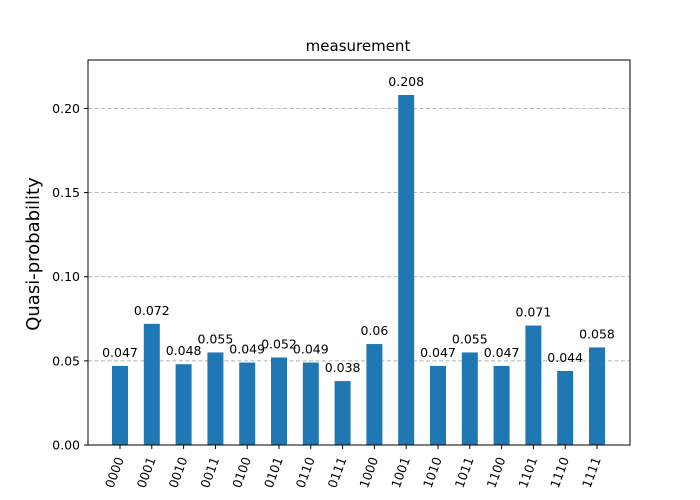  What do you see at coordinates (400, 472) in the screenshot?
I see `x-tick-label-1001: 1001` at bounding box center [400, 472].